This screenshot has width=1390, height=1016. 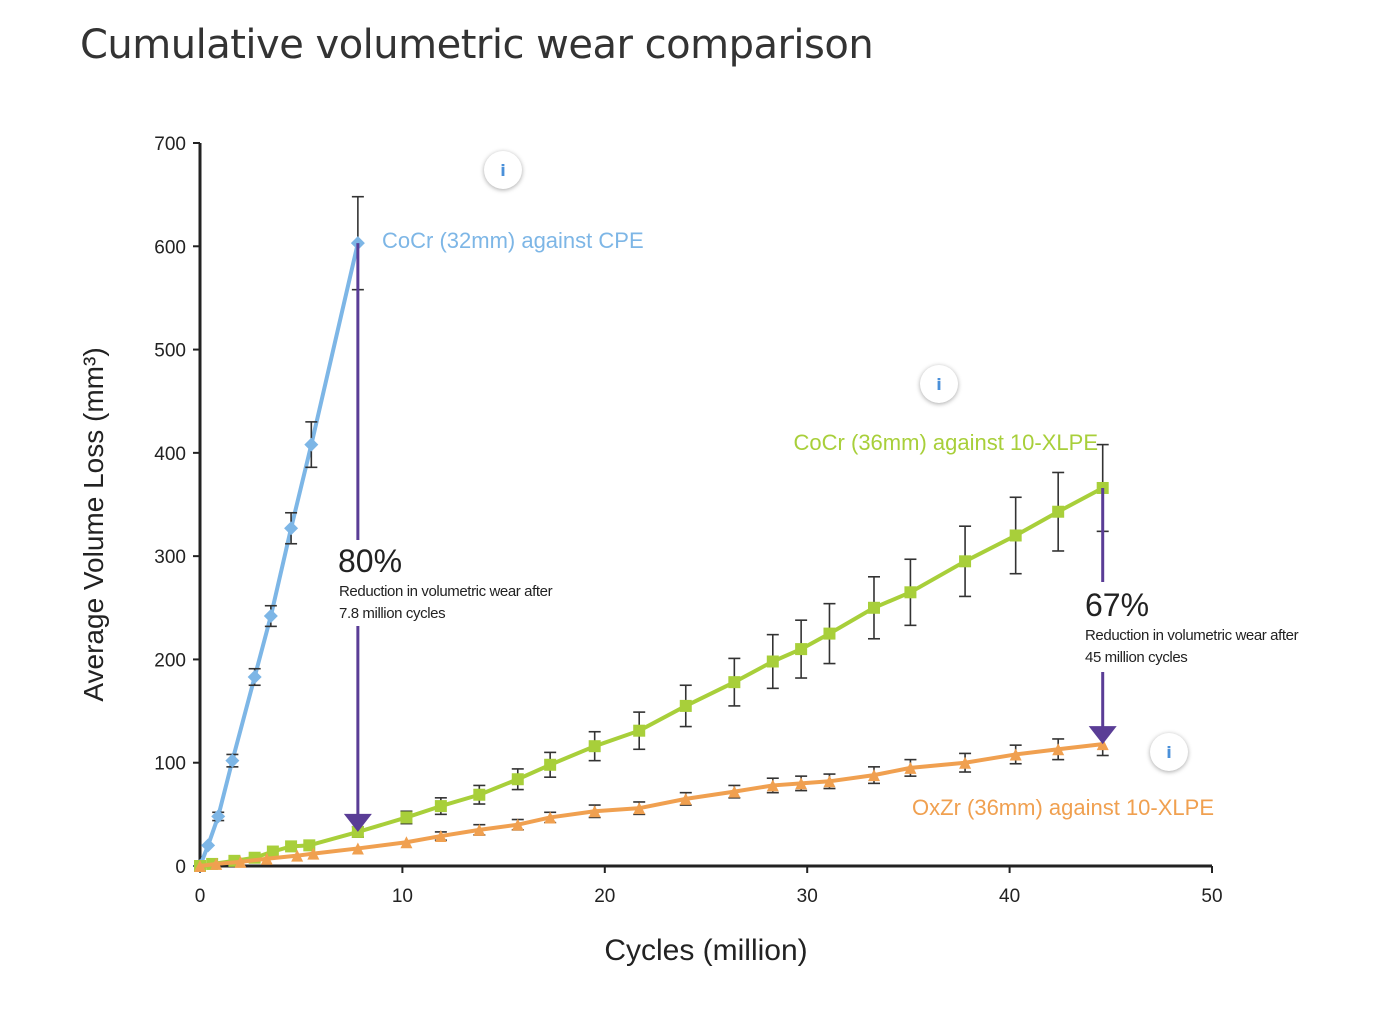 I want to click on x-tick-label: 20, so click(x=604, y=896).